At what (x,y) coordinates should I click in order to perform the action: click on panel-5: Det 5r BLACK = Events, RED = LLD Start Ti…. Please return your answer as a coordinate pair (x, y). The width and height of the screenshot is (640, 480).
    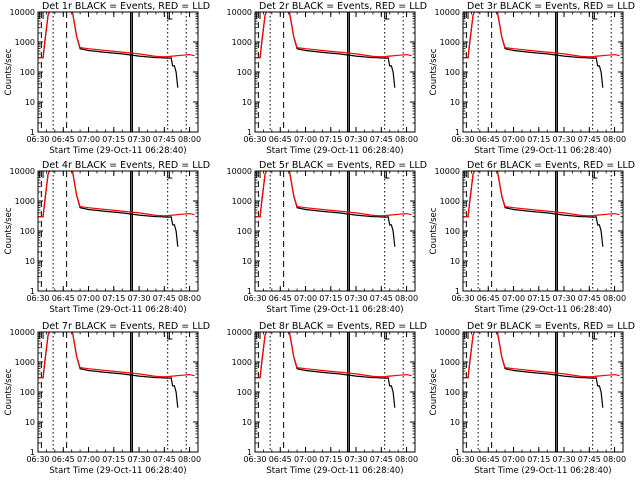
    Looking at the image, I should click on (327, 237).